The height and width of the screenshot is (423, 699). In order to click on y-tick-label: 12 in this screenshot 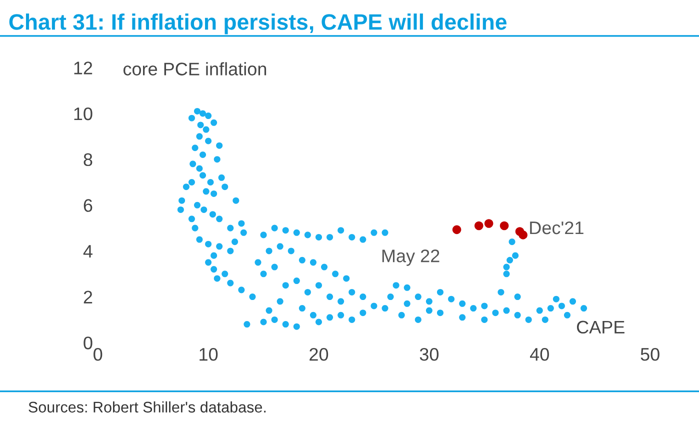, I will do `click(83, 68)`.